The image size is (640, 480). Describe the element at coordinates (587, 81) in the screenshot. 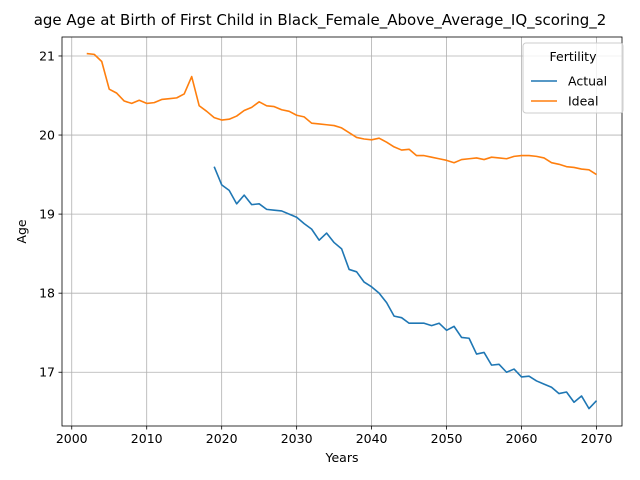

I see `legend-label-actual: Actual` at that location.